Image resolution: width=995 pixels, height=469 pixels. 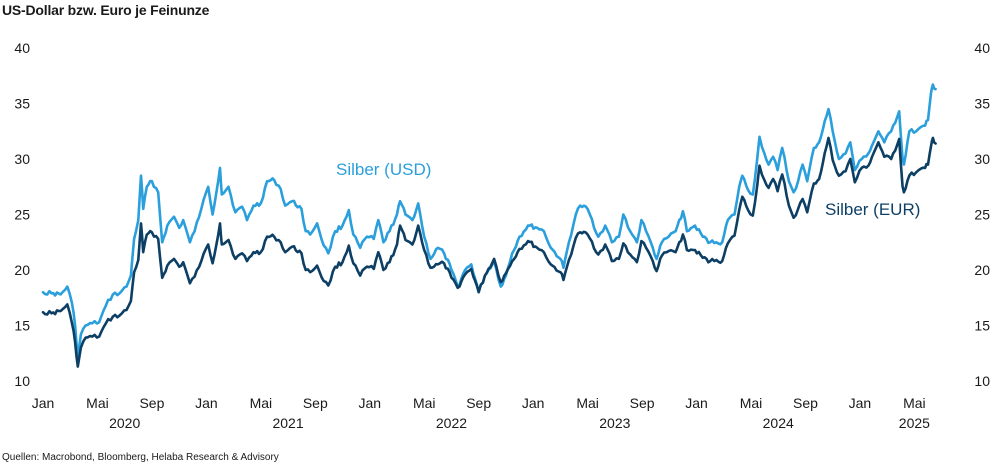 What do you see at coordinates (872, 209) in the screenshot?
I see `series-label-eur: Silber (EUR)` at bounding box center [872, 209].